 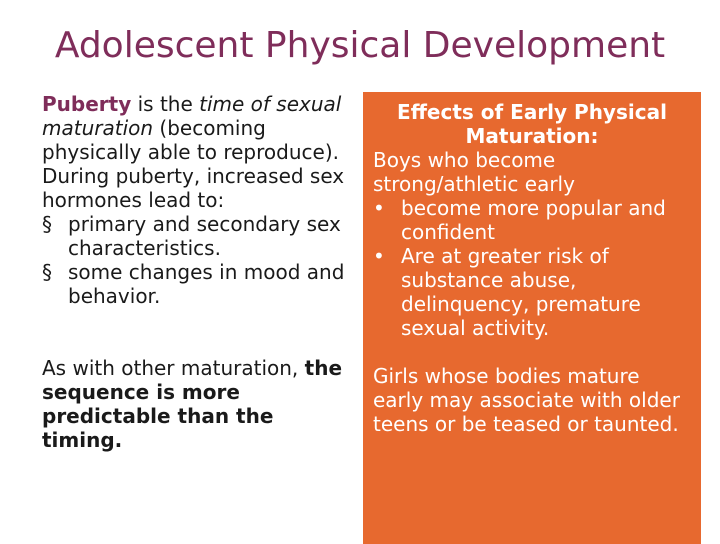 I want to click on list-item: § some changes in mood and behavior., so click(x=194, y=284).